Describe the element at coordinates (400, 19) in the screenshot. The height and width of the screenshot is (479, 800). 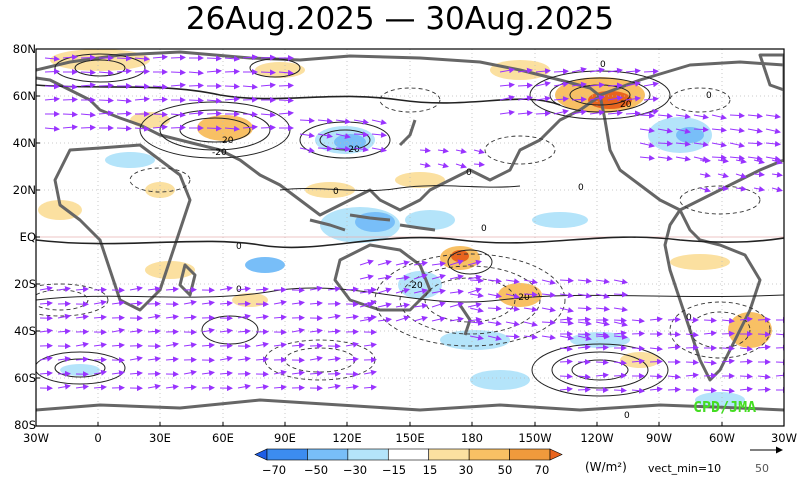
I see `map-title: 26Aug.2025 — 30Aug.2025` at that location.